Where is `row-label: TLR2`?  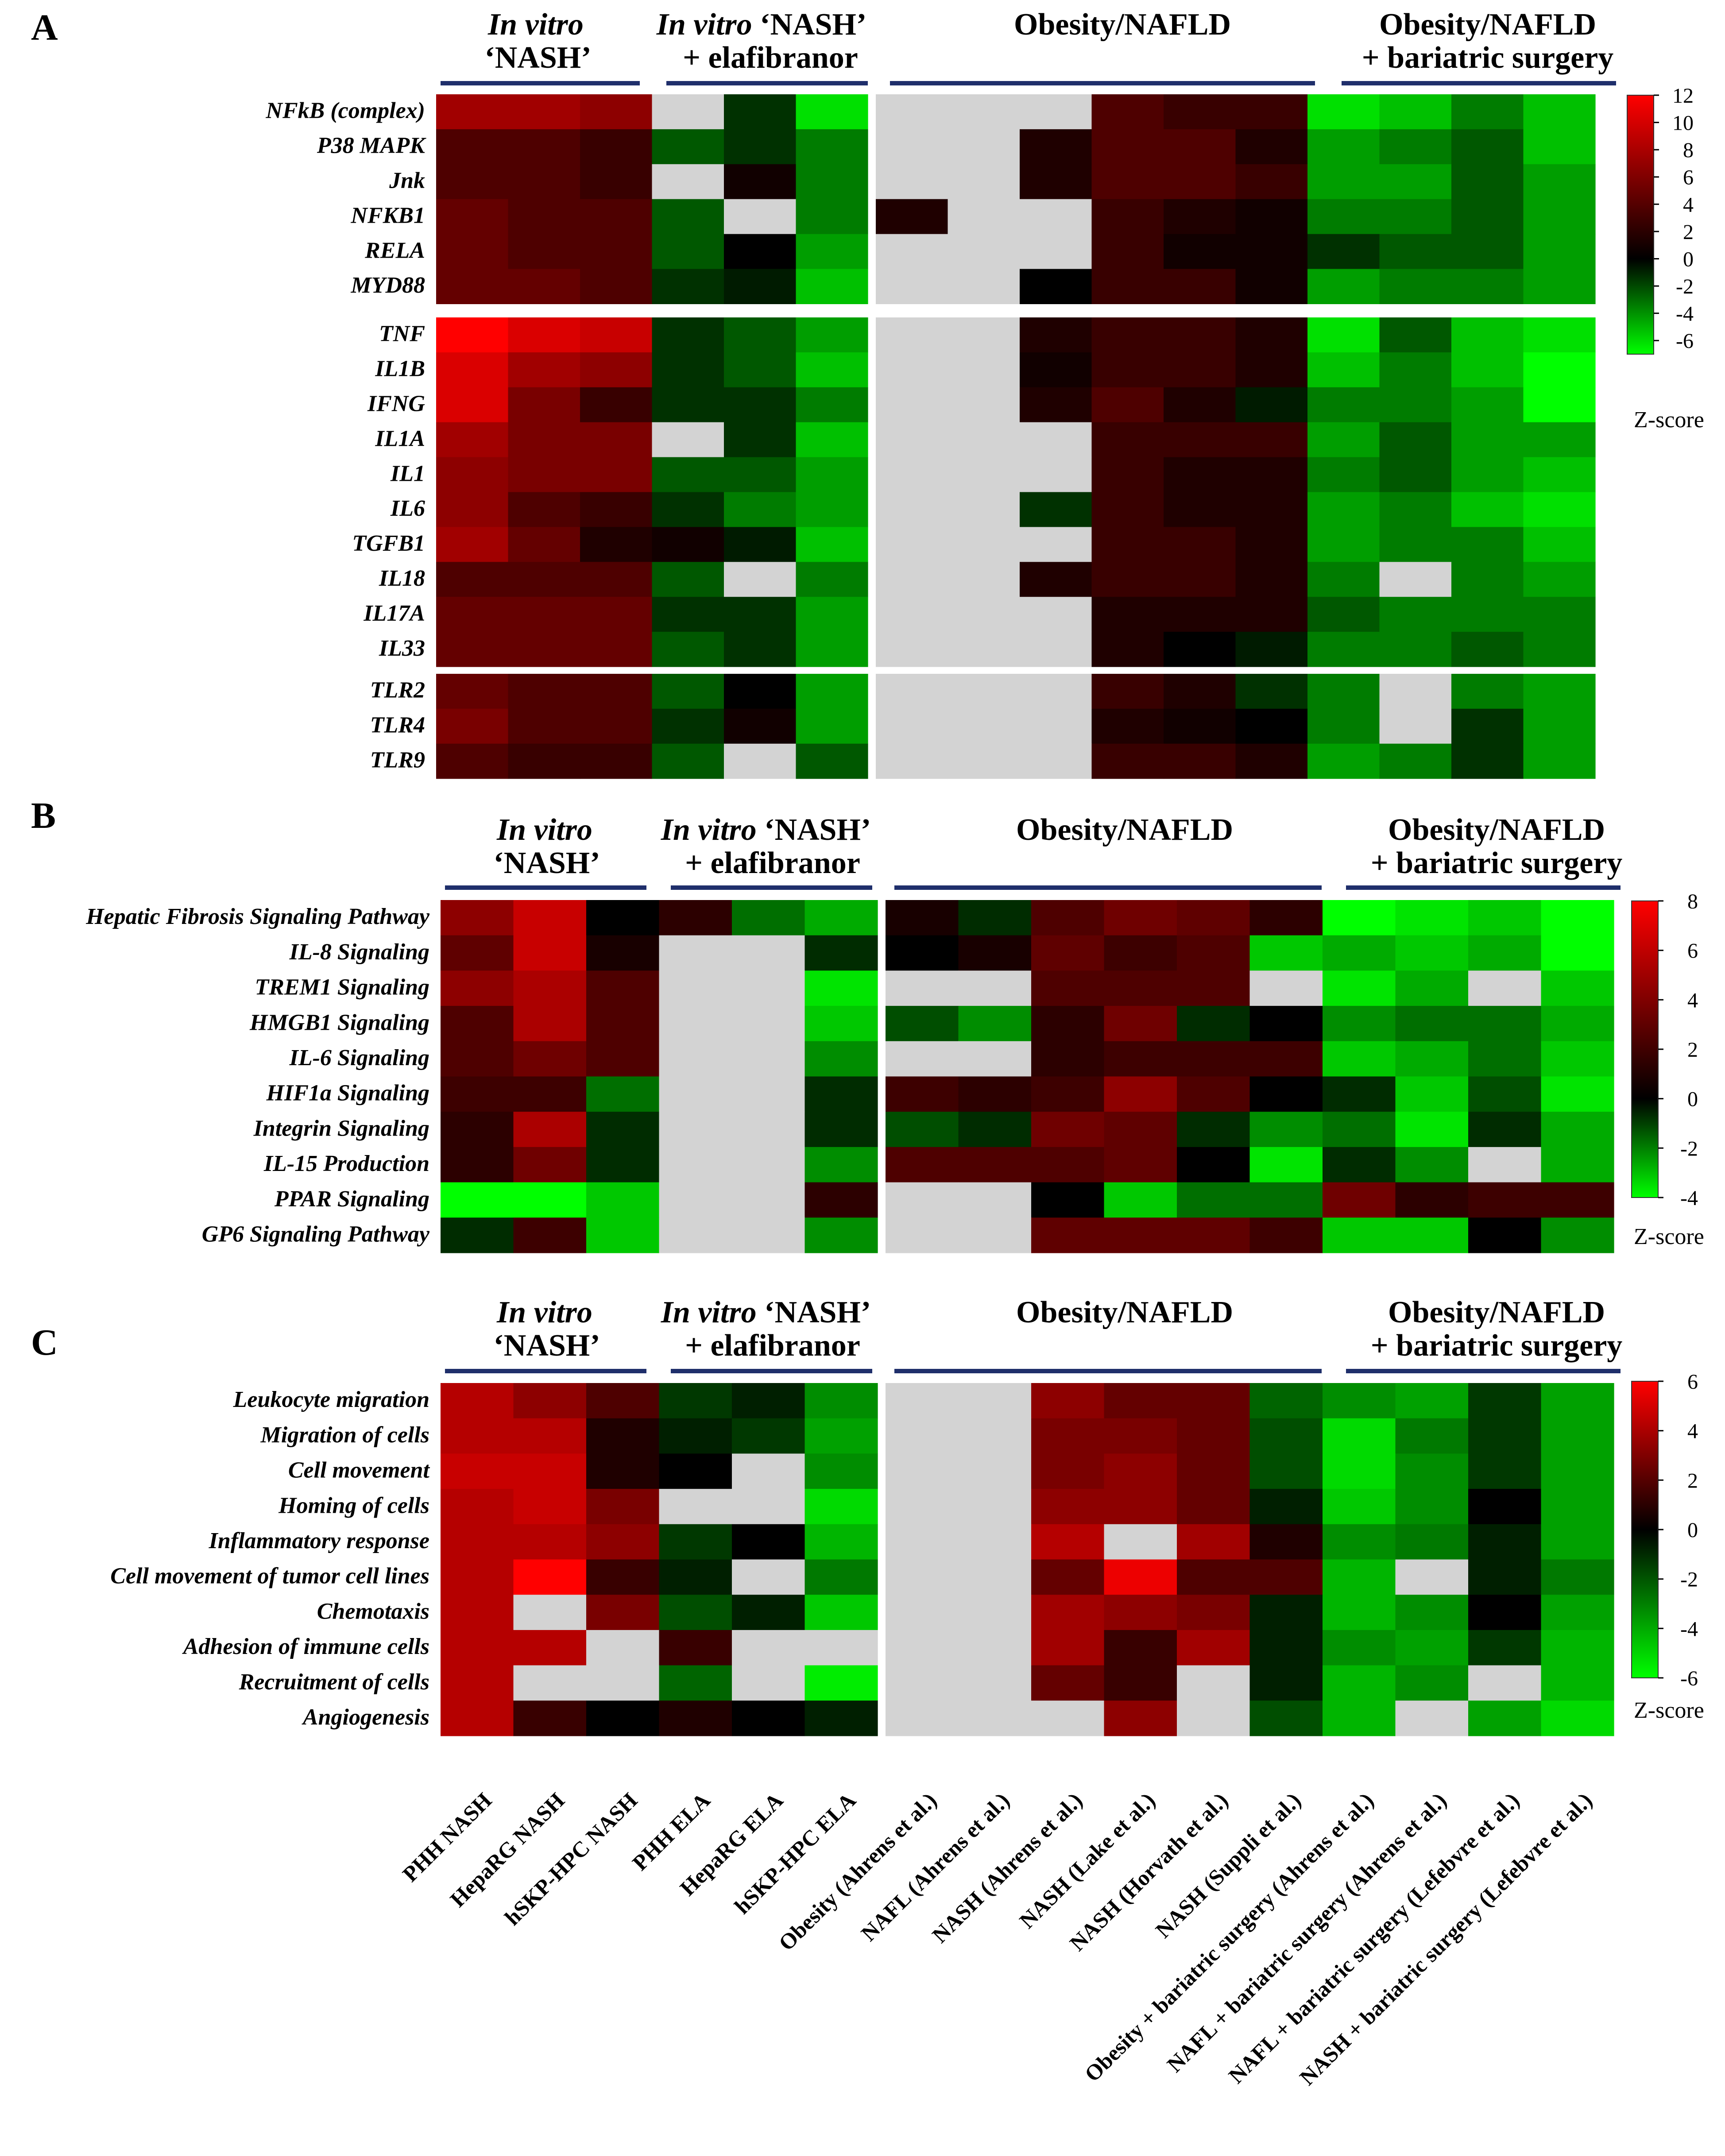 row-label: TLR2 is located at coordinates (397, 690).